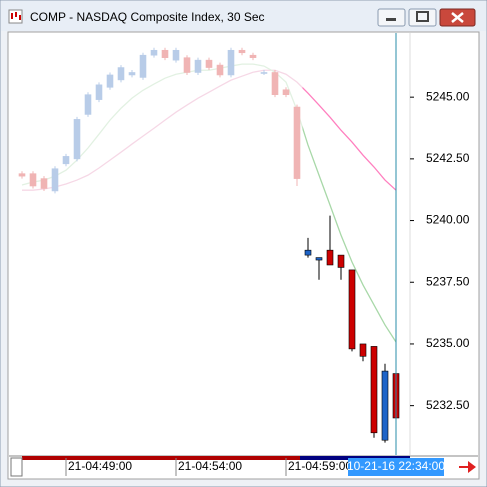 This screenshot has width=487, height=487. What do you see at coordinates (448, 343) in the screenshot?
I see `y-tick-label: 5235.00` at bounding box center [448, 343].